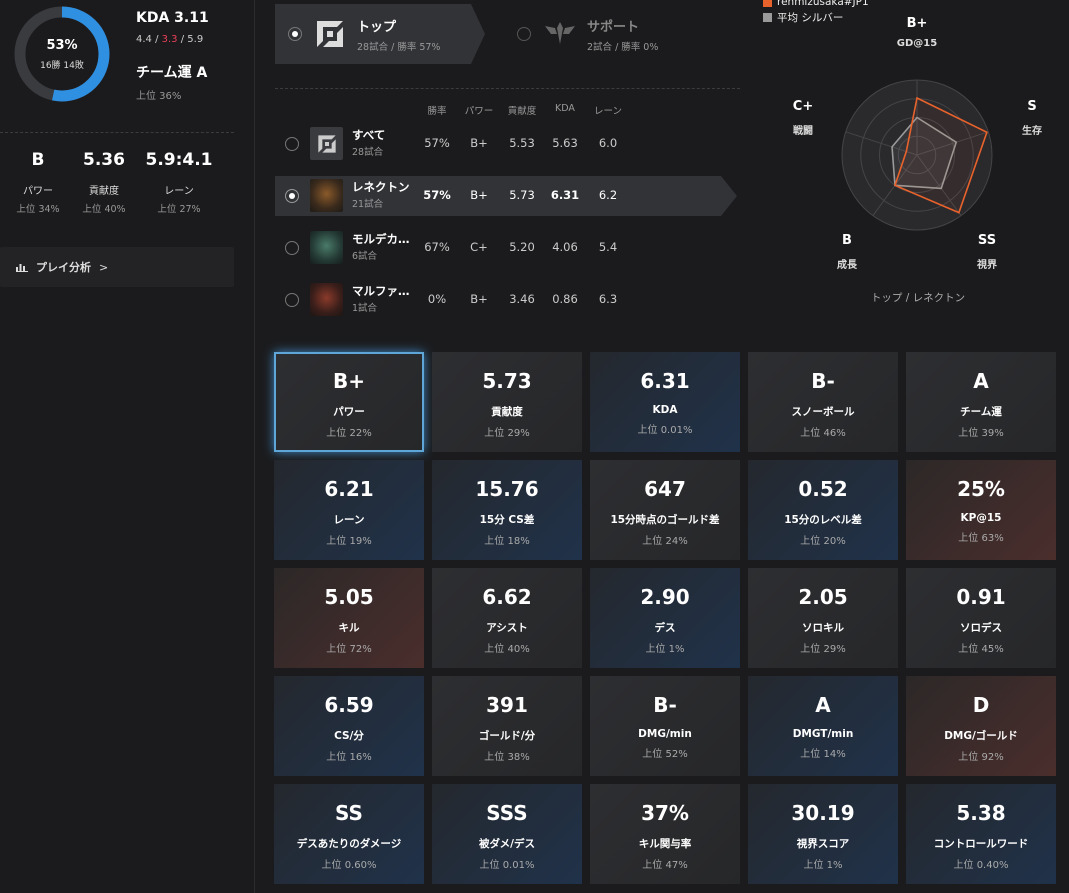  Describe the element at coordinates (917, 43) in the screenshot. I see `radar-label-gd15: GD@15` at that location.